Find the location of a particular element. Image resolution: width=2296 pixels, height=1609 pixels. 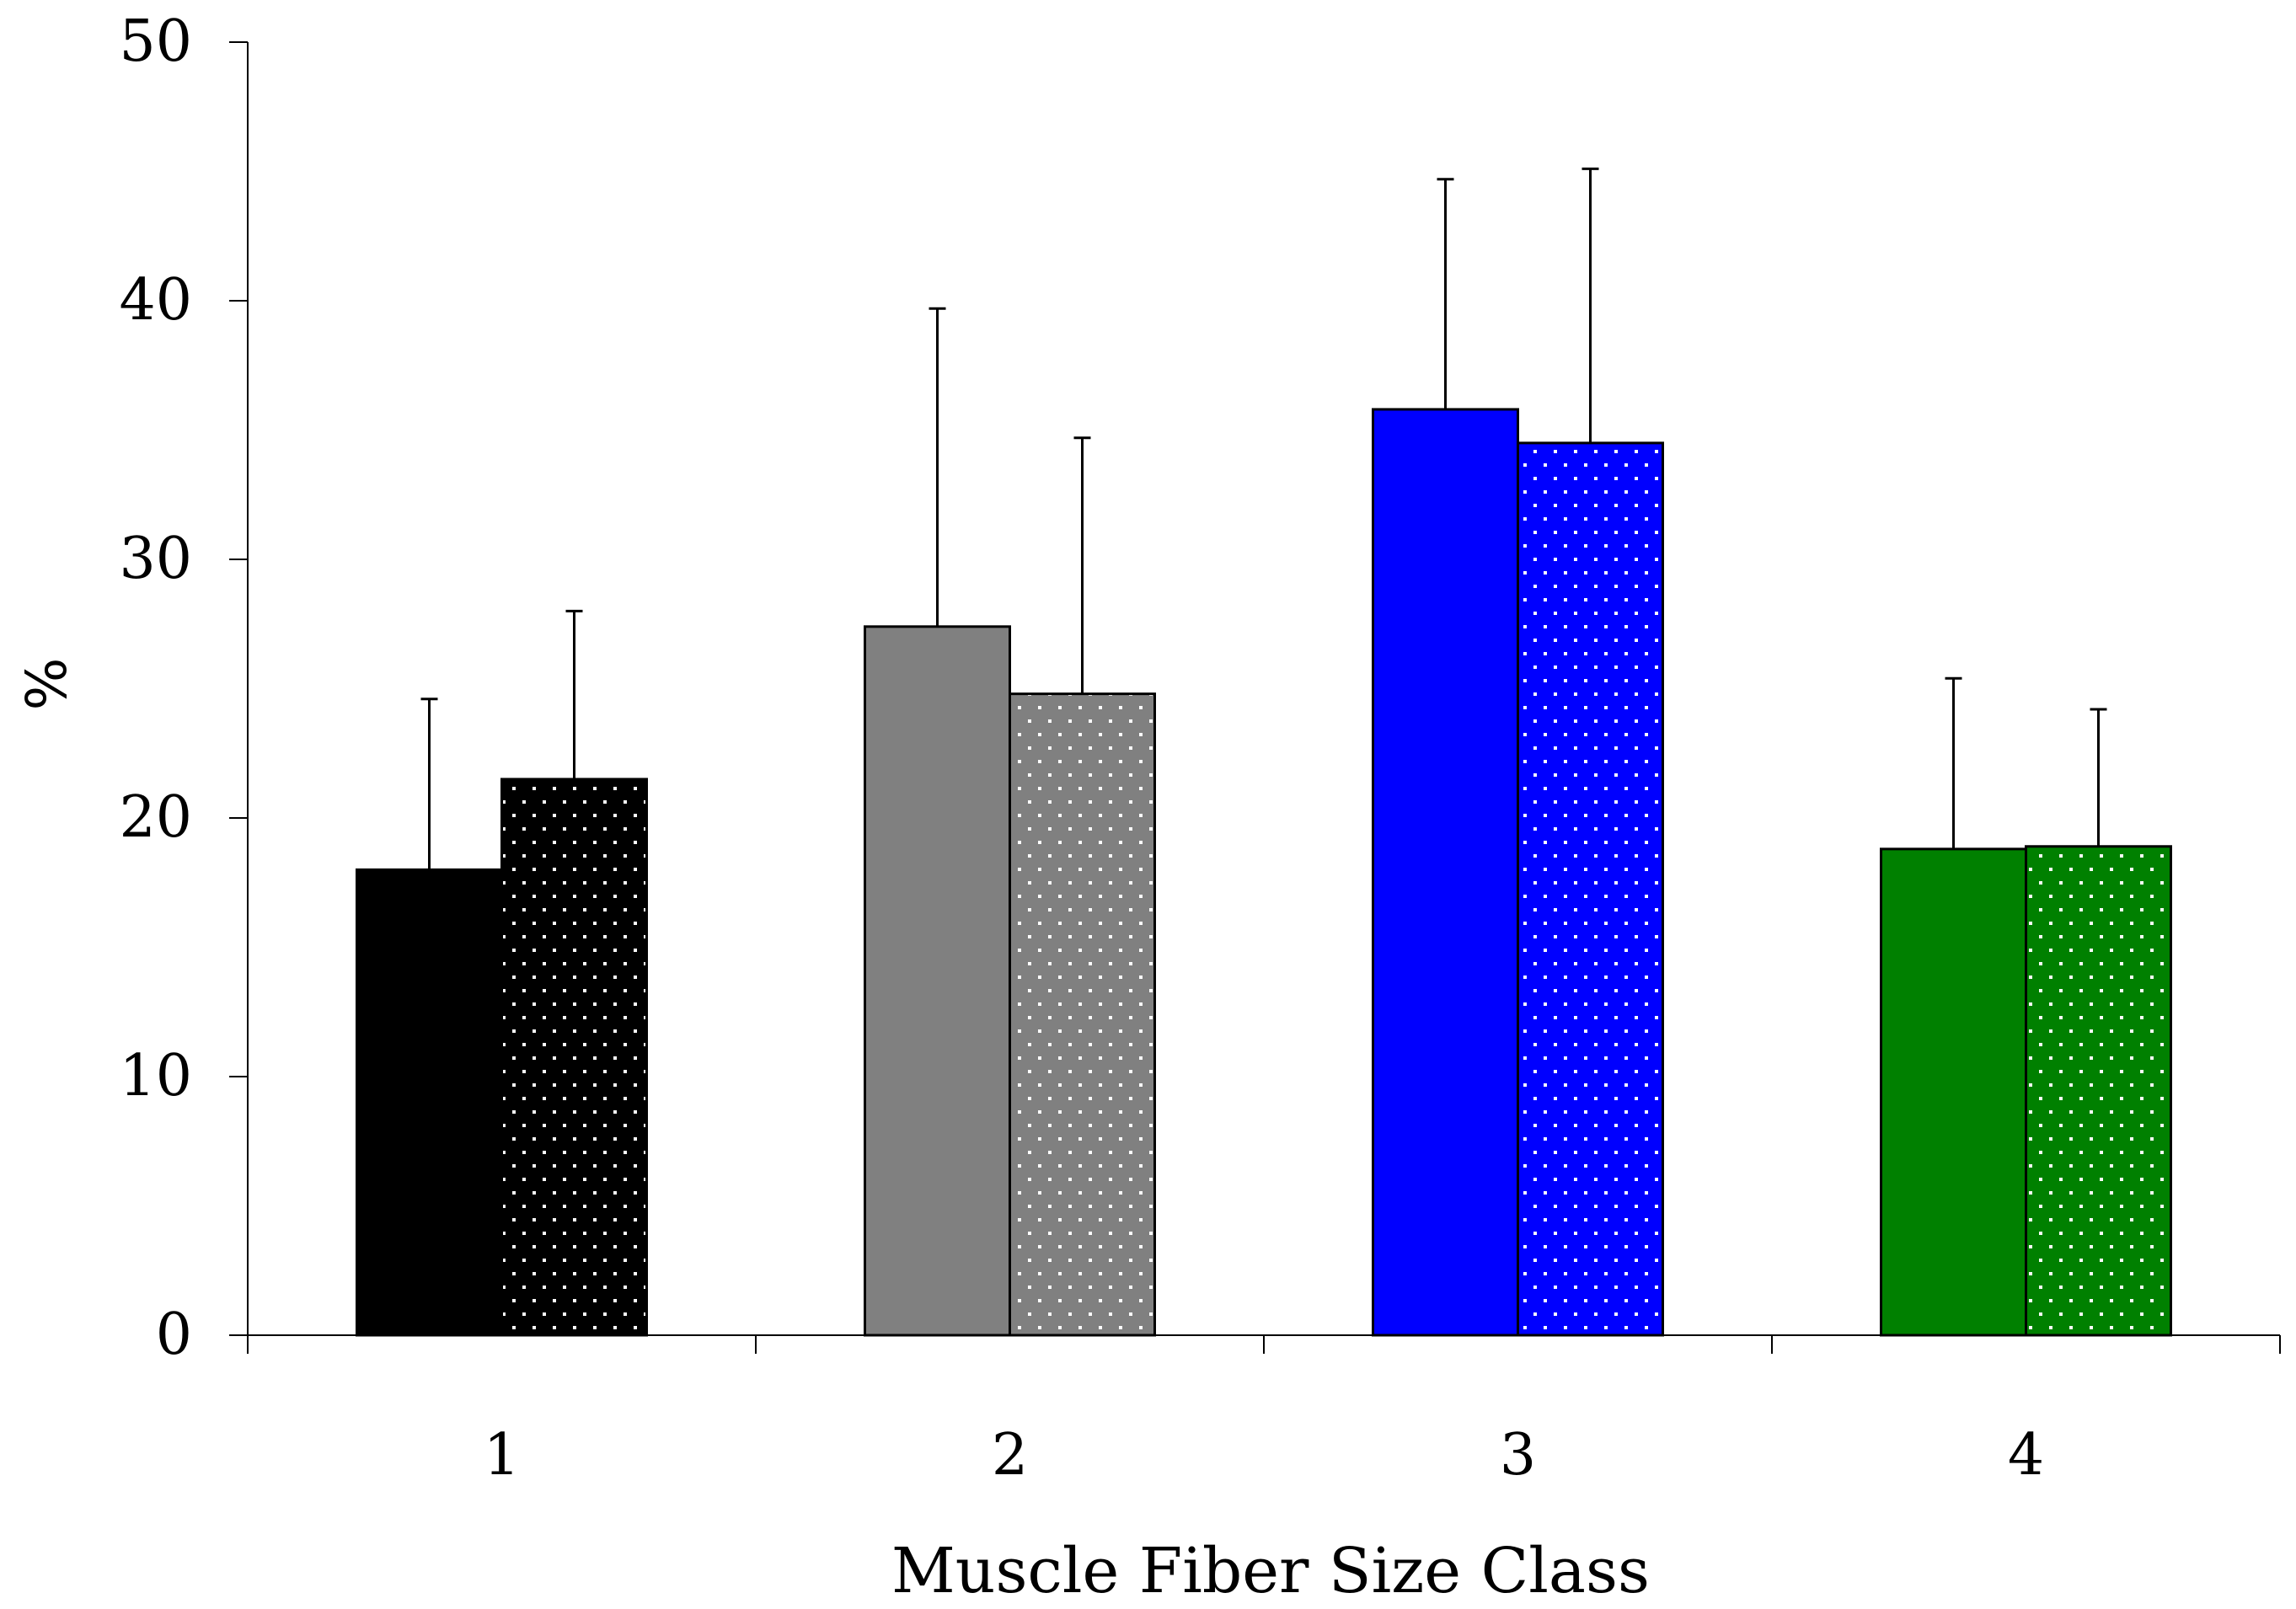

y-tick-label: 50 is located at coordinates (155, 41).